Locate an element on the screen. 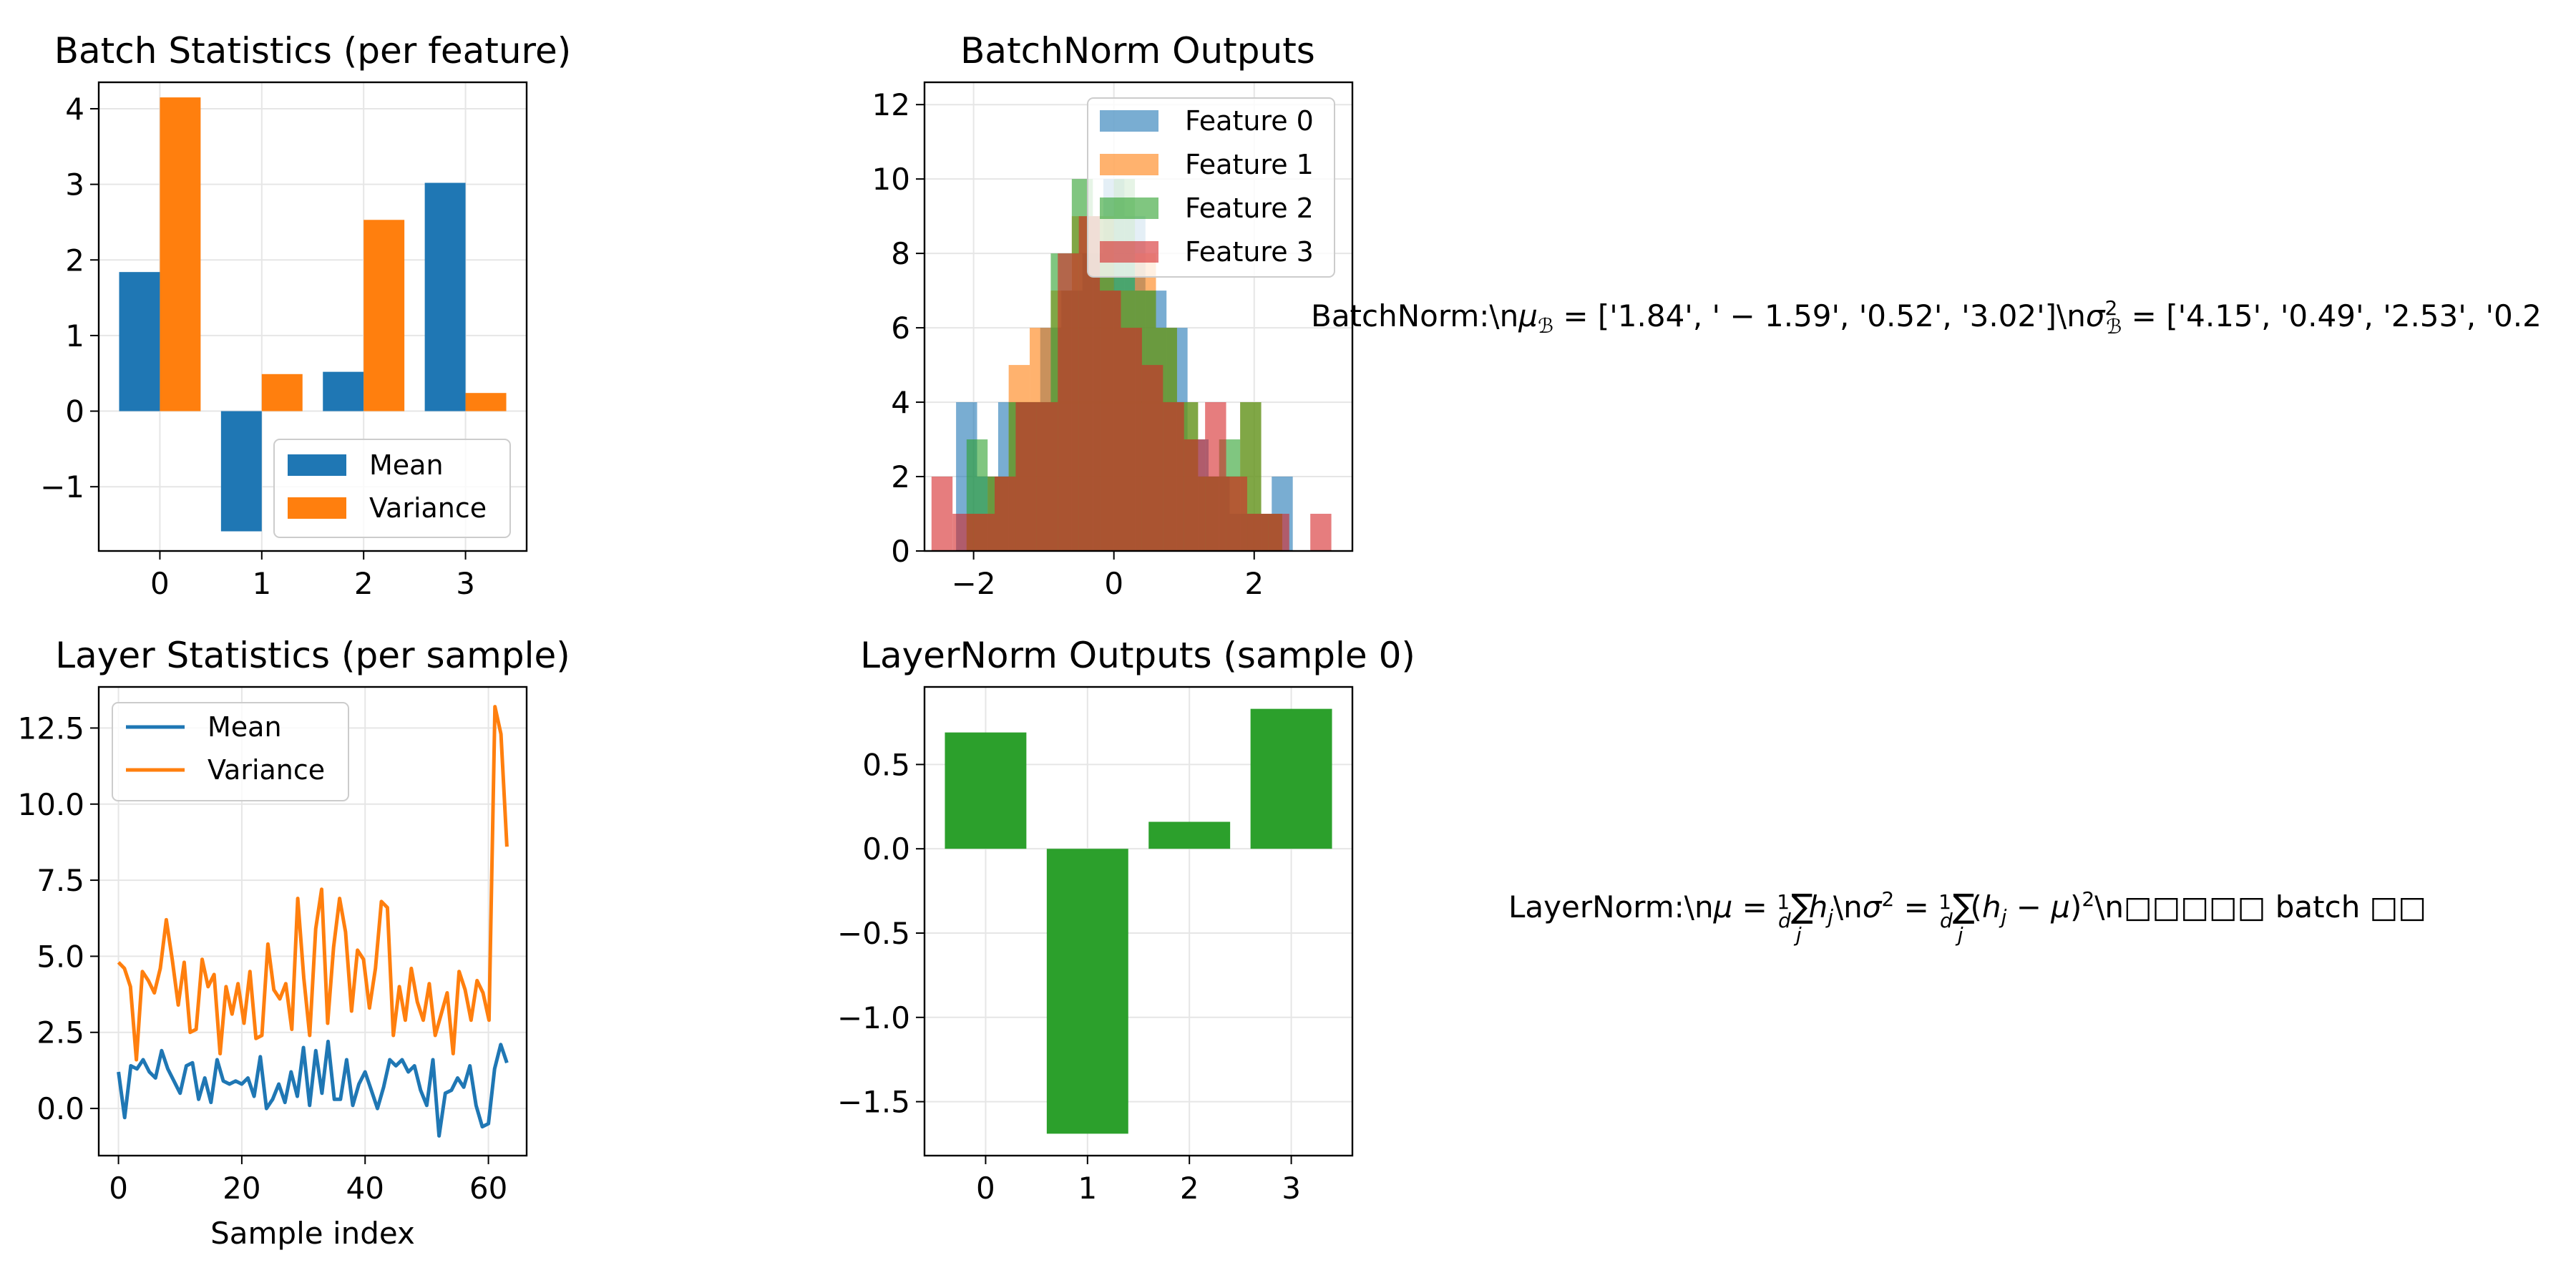  ln-annot-prefix: LayerNorm:\n is located at coordinates (1611, 906).